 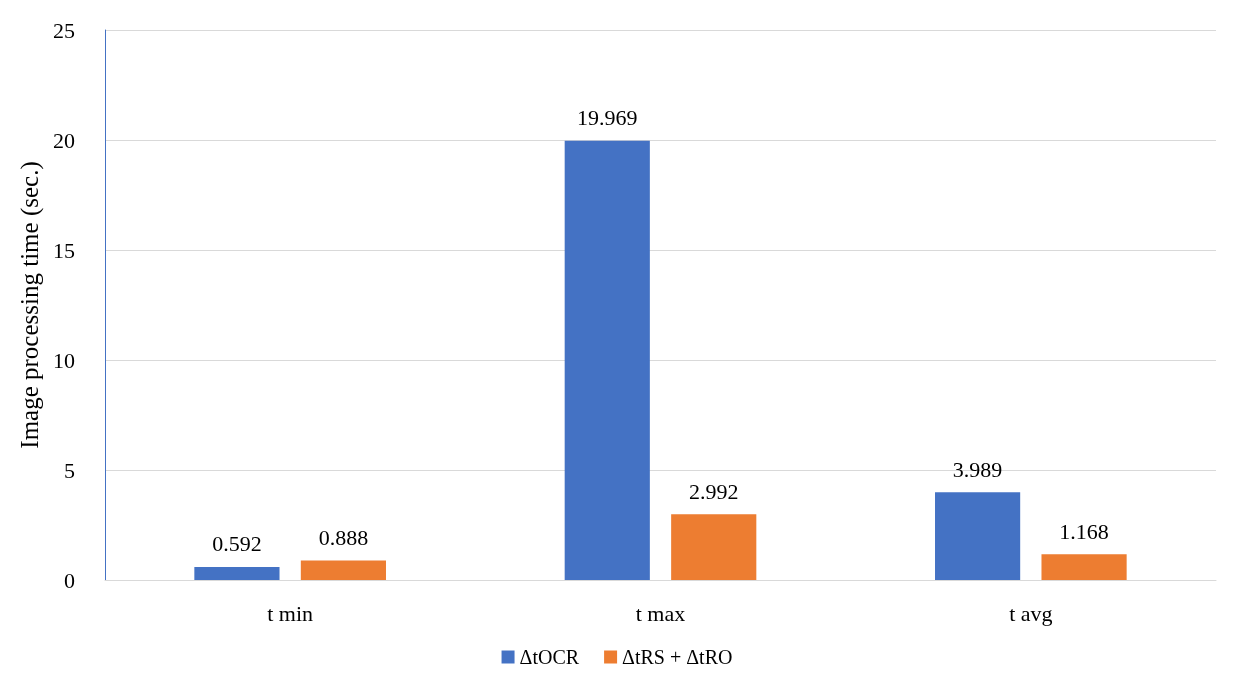 I want to click on data-label: 0.888, so click(x=343, y=537).